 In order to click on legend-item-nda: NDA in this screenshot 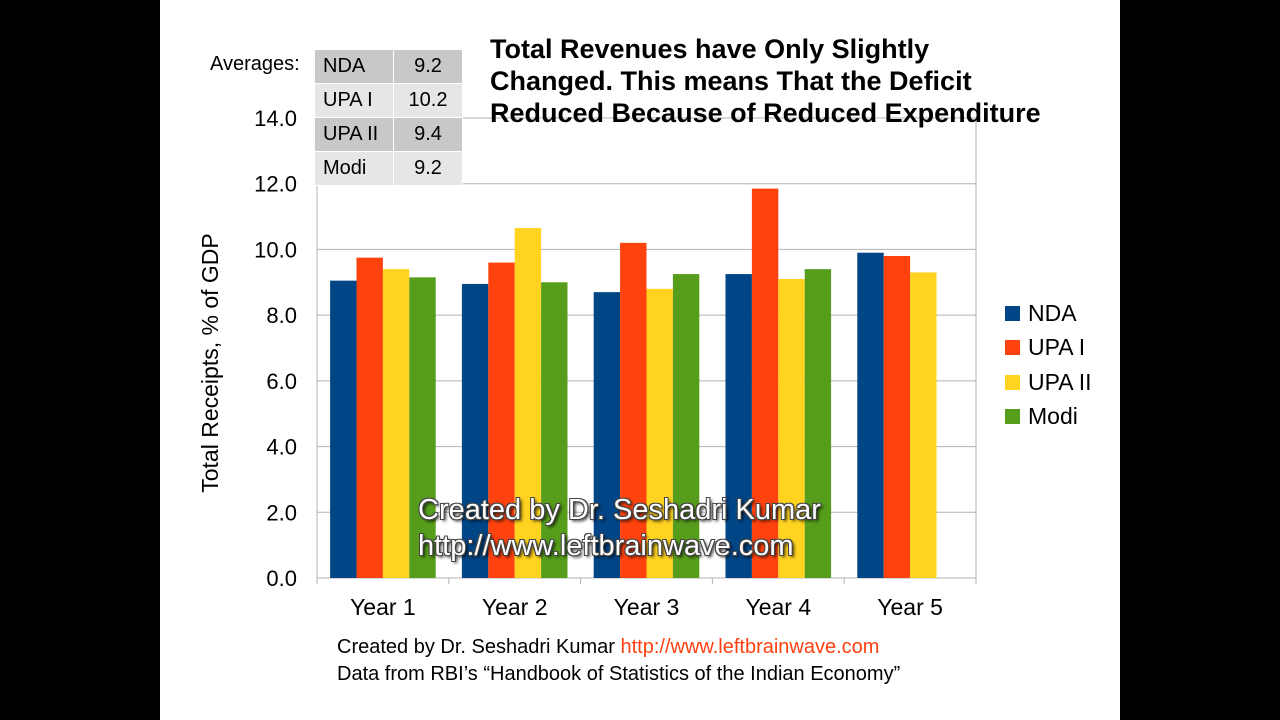, I will do `click(1048, 313)`.